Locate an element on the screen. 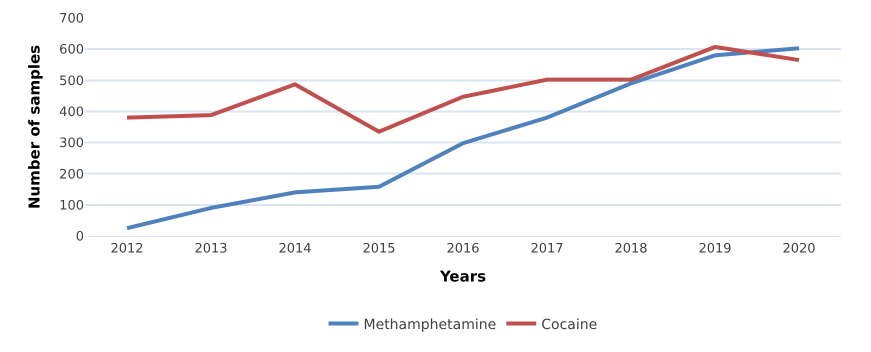 The image size is (871, 352). x-tick-label: 2019 is located at coordinates (715, 249).